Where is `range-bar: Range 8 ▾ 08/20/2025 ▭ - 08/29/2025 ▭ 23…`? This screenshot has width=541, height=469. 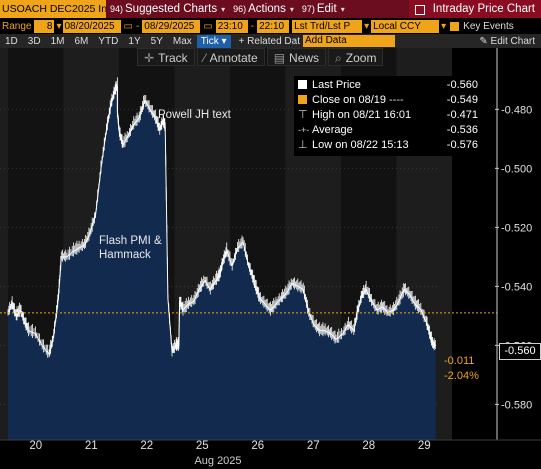
range-bar: Range 8 ▾ 08/20/2025 ▭ - 08/29/2025 ▭ 23… is located at coordinates (270, 26).